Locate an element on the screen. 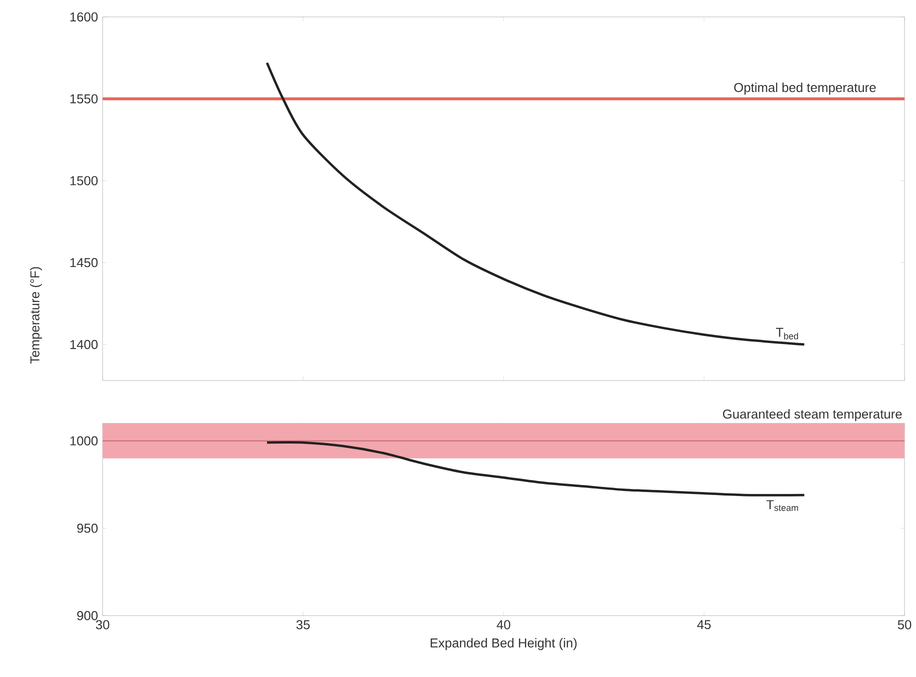 The height and width of the screenshot is (677, 916). x-tick-label: 35 is located at coordinates (303, 625).